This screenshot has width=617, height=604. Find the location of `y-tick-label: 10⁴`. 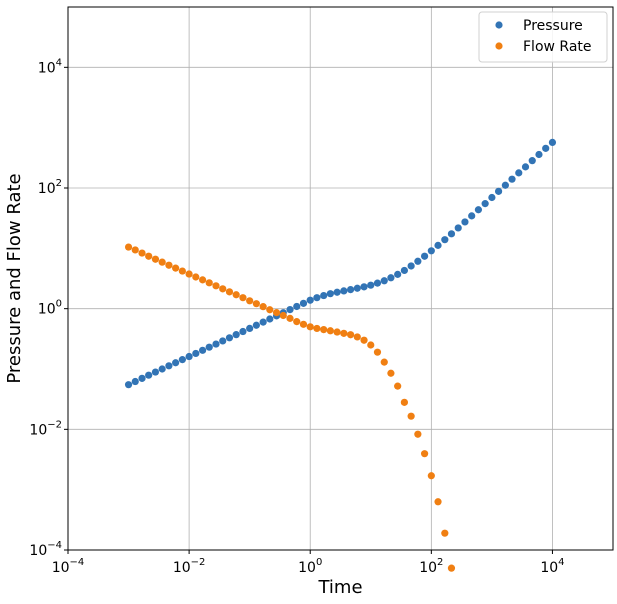

y-tick-label: 10⁴ is located at coordinates (50, 66).